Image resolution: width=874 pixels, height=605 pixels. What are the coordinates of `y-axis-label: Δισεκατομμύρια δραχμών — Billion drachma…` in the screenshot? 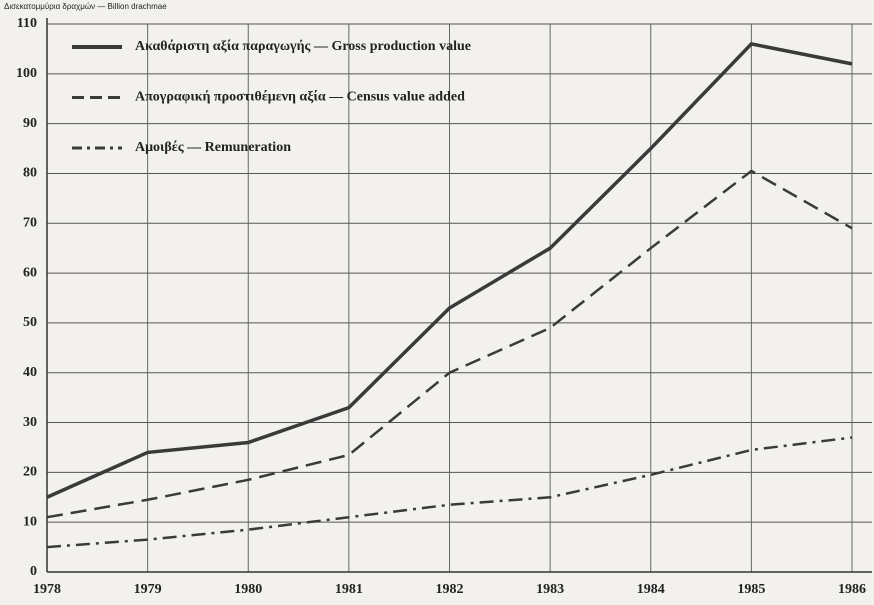 It's located at (85, 6).